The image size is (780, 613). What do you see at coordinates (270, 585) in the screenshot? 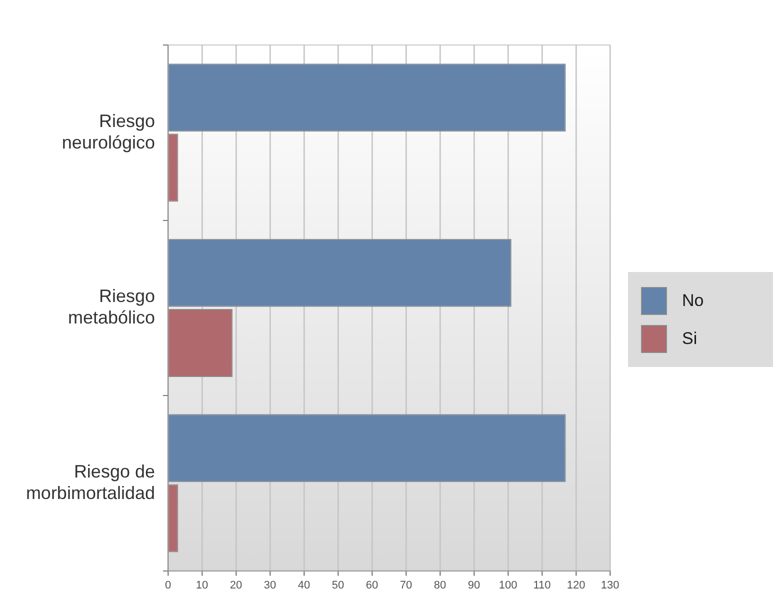
I see `x-tick-label: 30` at bounding box center [270, 585].